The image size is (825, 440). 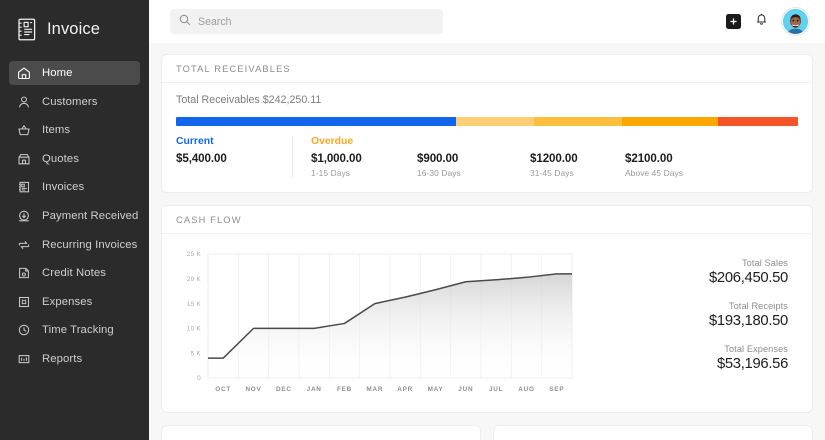 I want to click on col-amount: $2100.00, so click(x=649, y=158).